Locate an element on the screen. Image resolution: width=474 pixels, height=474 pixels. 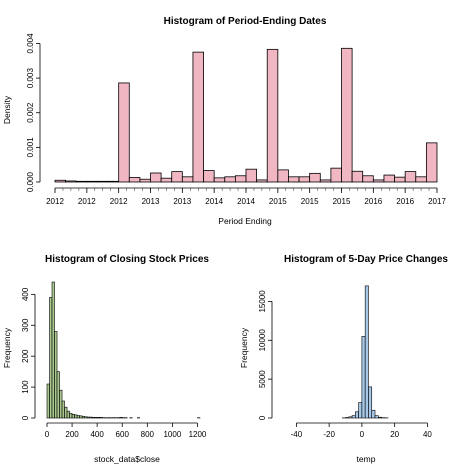
chart3-y-label: Frequency is located at coordinates (244, 347).